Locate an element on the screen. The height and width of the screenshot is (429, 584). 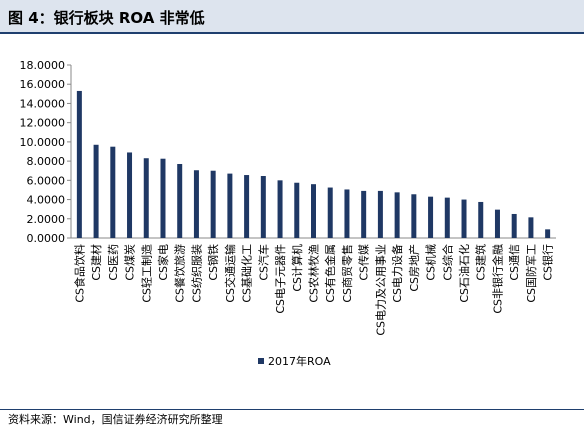
x-category-label: CS煤炭 is located at coordinates (130, 262).